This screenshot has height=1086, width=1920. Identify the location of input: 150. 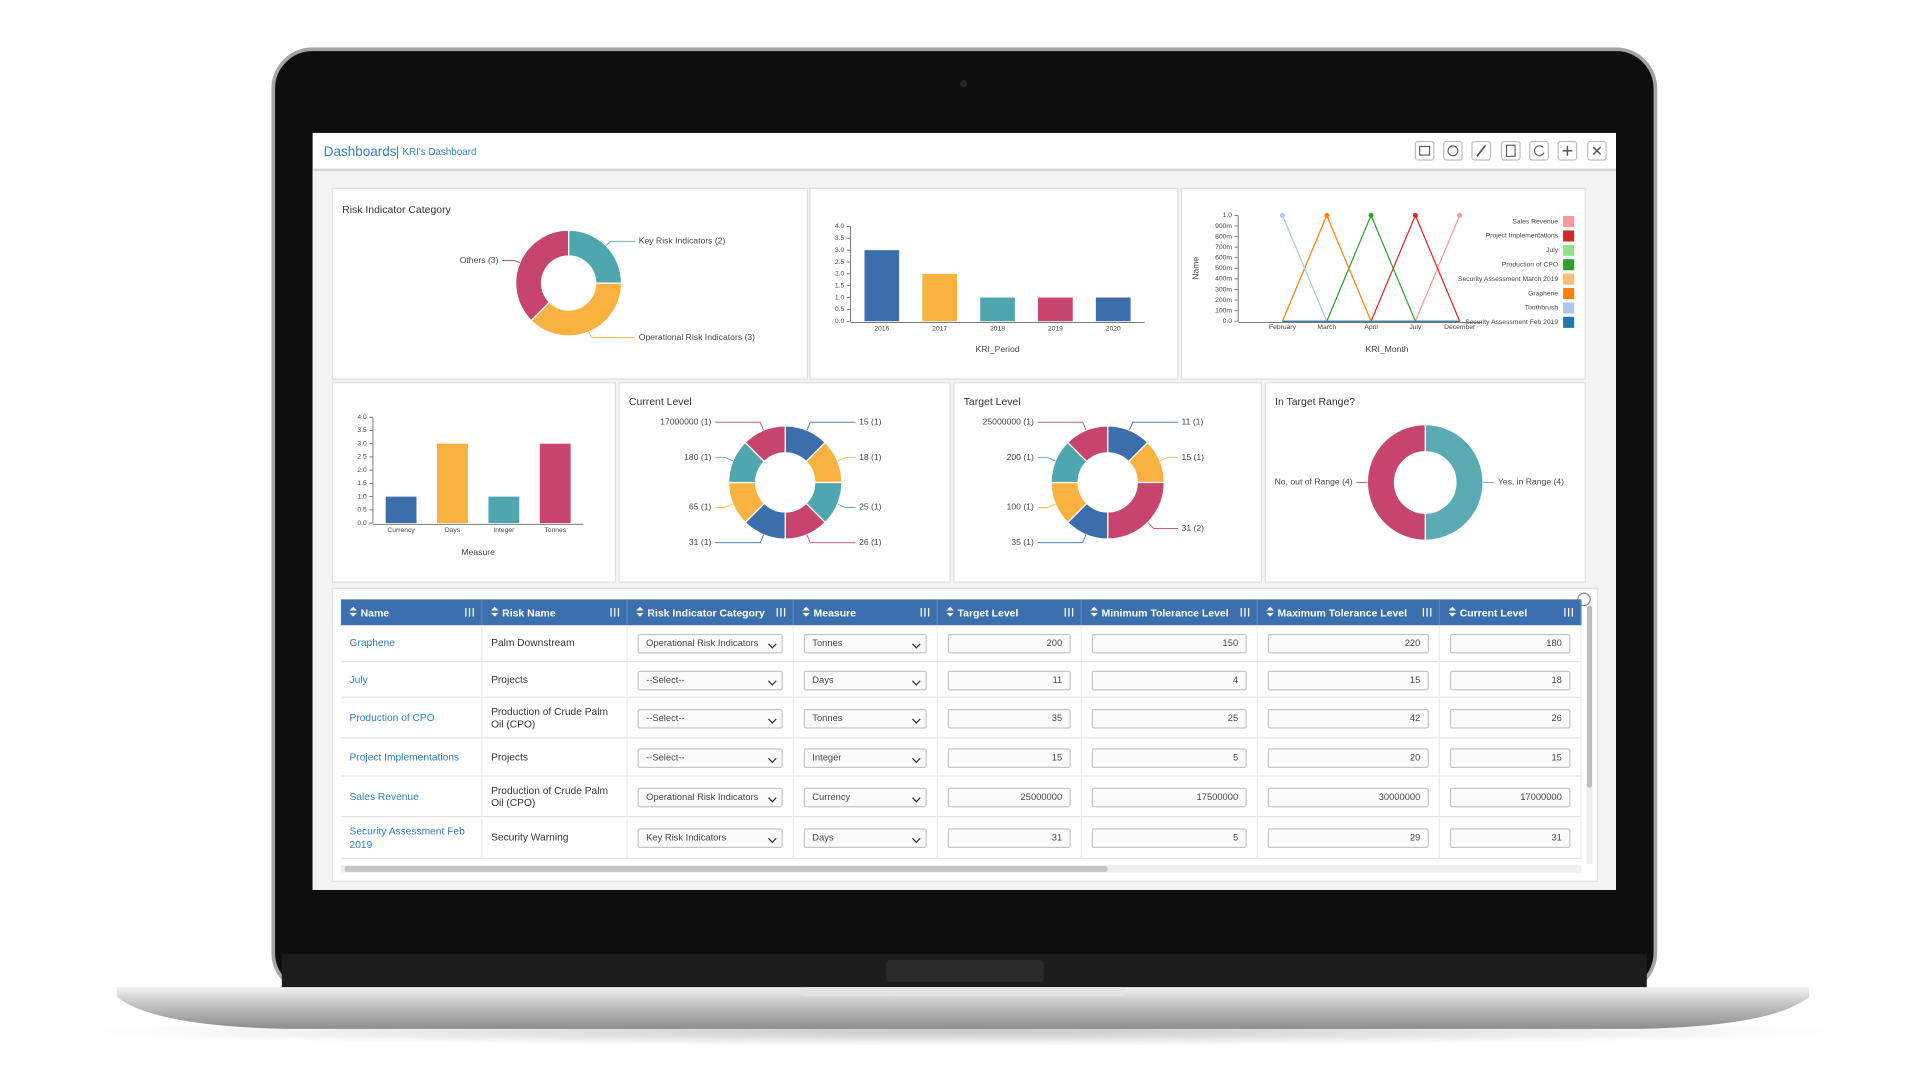
(1169, 643).